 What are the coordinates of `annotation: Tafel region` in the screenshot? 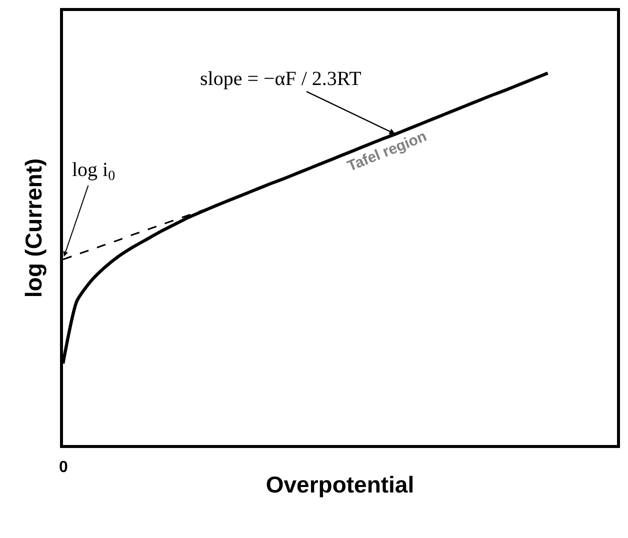 It's located at (387, 152).